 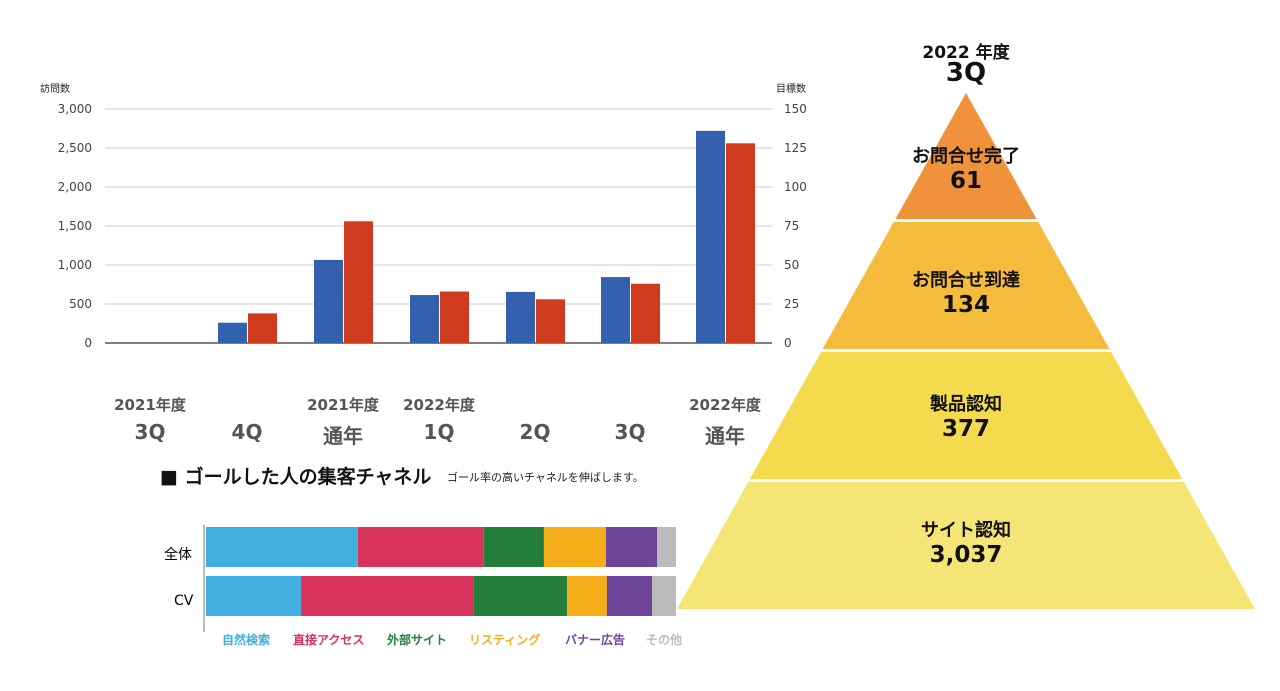 What do you see at coordinates (505, 640) in the screenshot?
I see `legend-item: リスティング` at bounding box center [505, 640].